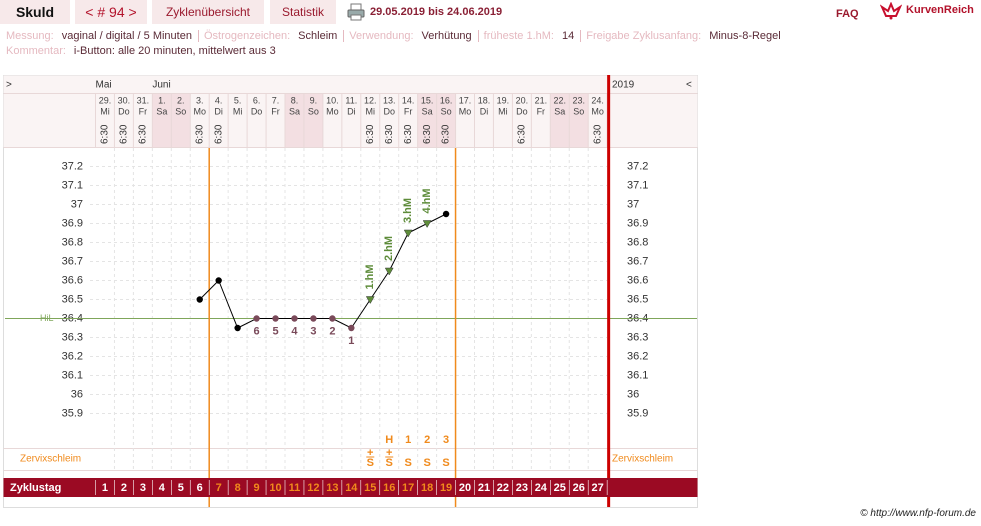 This screenshot has width=981, height=526. I want to click on info-label: Östrogenzeichen:, so click(247, 36).